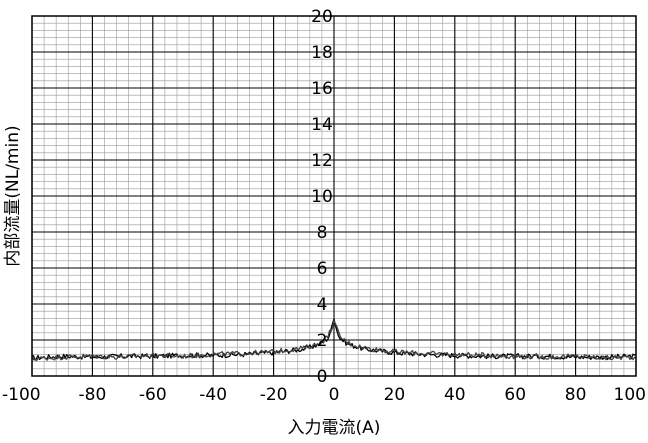 The height and width of the screenshot is (443, 648). What do you see at coordinates (324, 395) in the screenshot?
I see `x-tick-labels: -100 -80 -60 -40 -20 0 20 40 60 80 100` at bounding box center [324, 395].